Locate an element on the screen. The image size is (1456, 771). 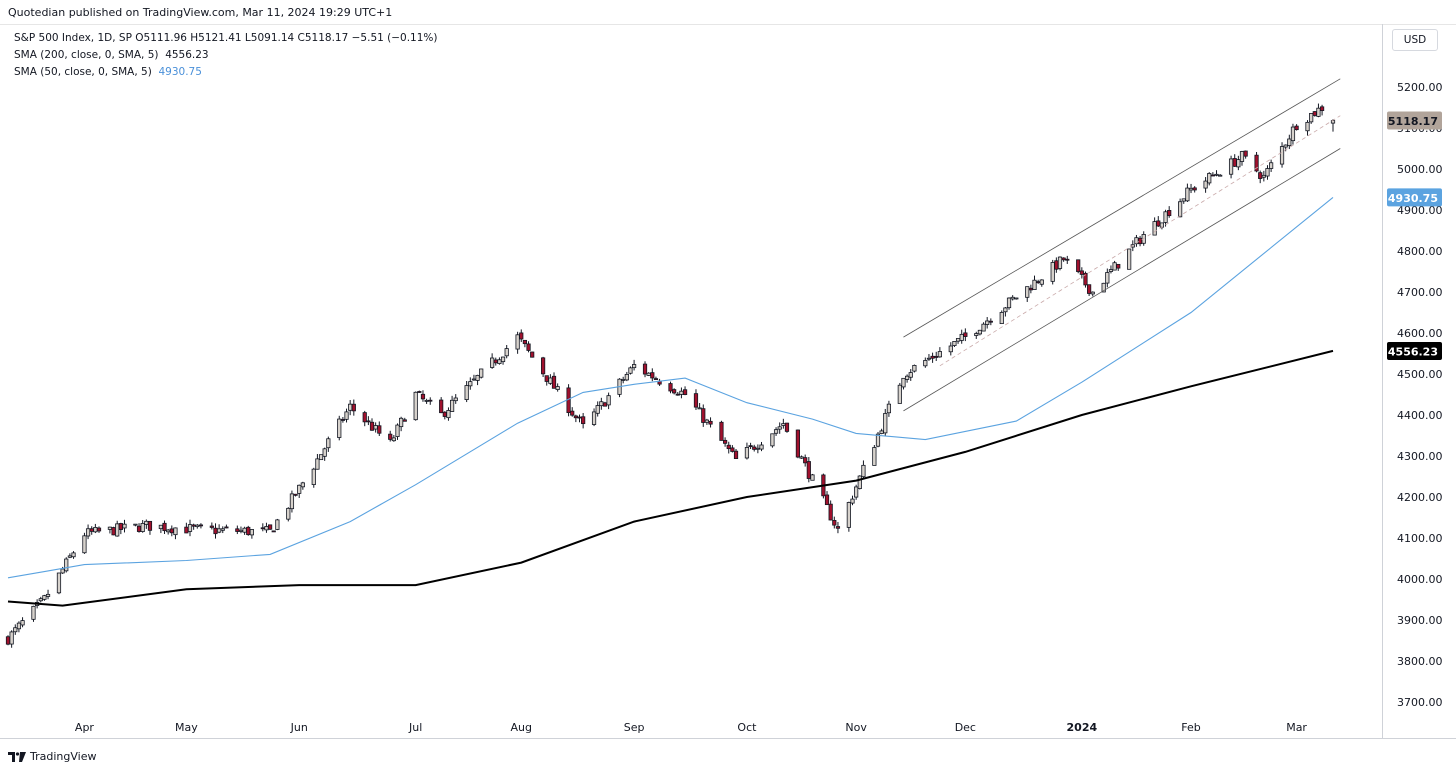
x-tick-label: Sep is located at coordinates (634, 727).